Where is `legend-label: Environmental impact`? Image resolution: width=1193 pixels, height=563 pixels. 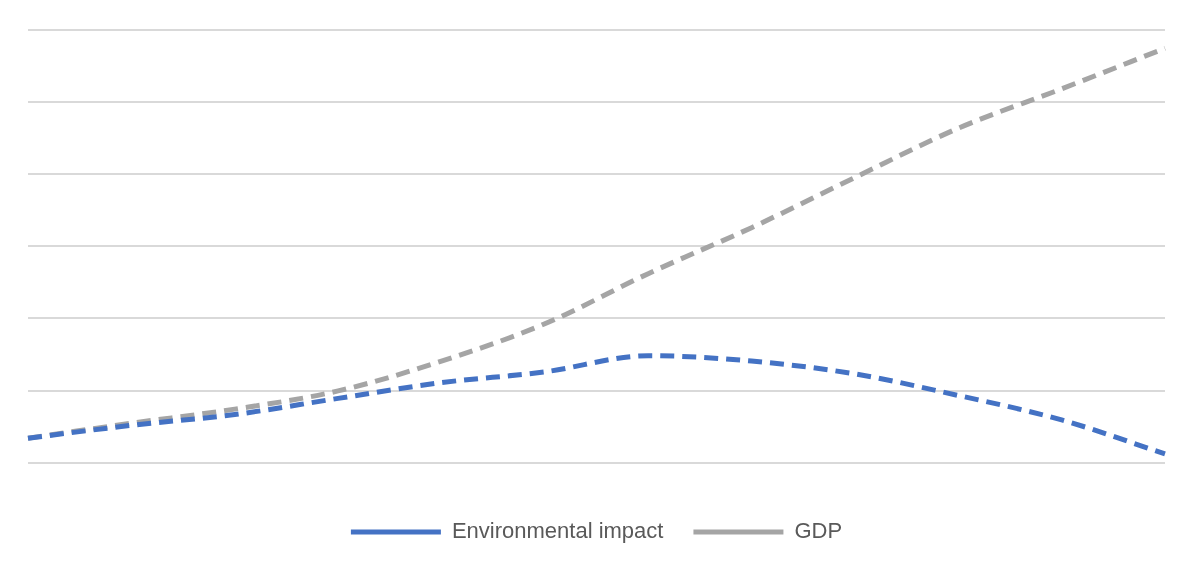 legend-label: Environmental impact is located at coordinates (557, 531).